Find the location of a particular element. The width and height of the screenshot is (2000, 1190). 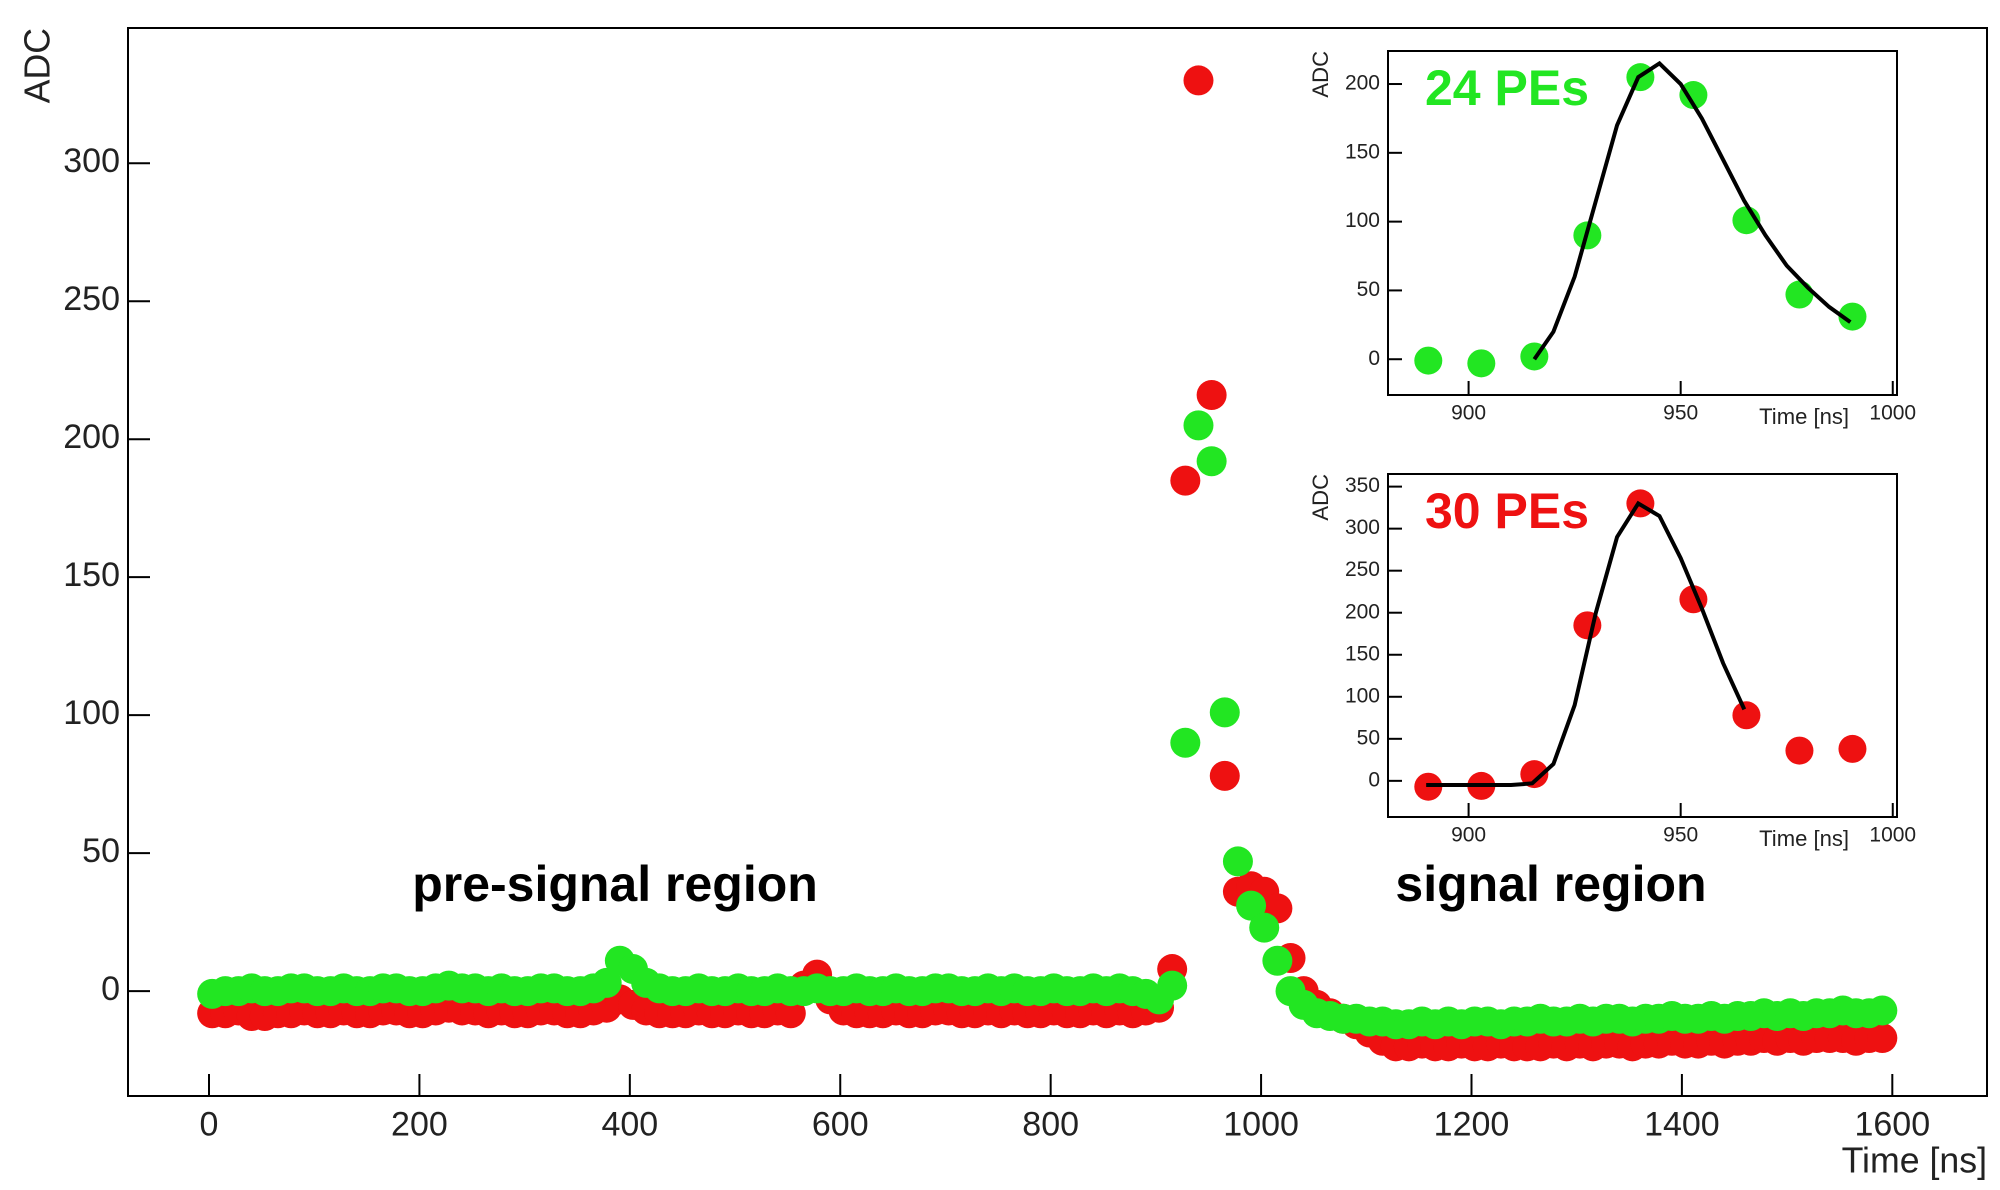

x-tick-label: 600 is located at coordinates (840, 1125).